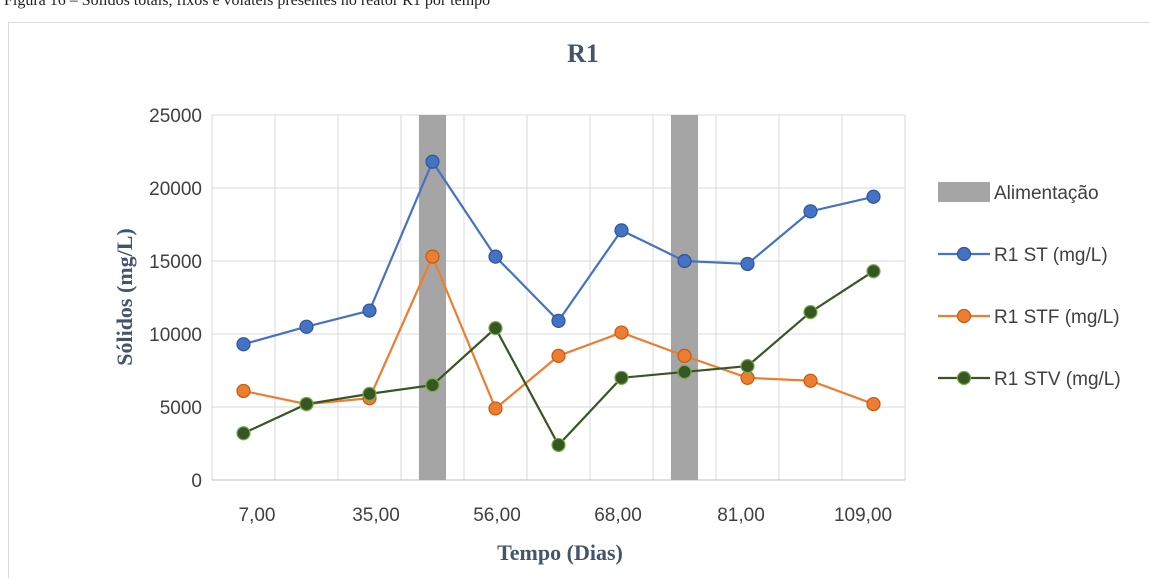  I want to click on y-tick-label: 20000, so click(175, 189).